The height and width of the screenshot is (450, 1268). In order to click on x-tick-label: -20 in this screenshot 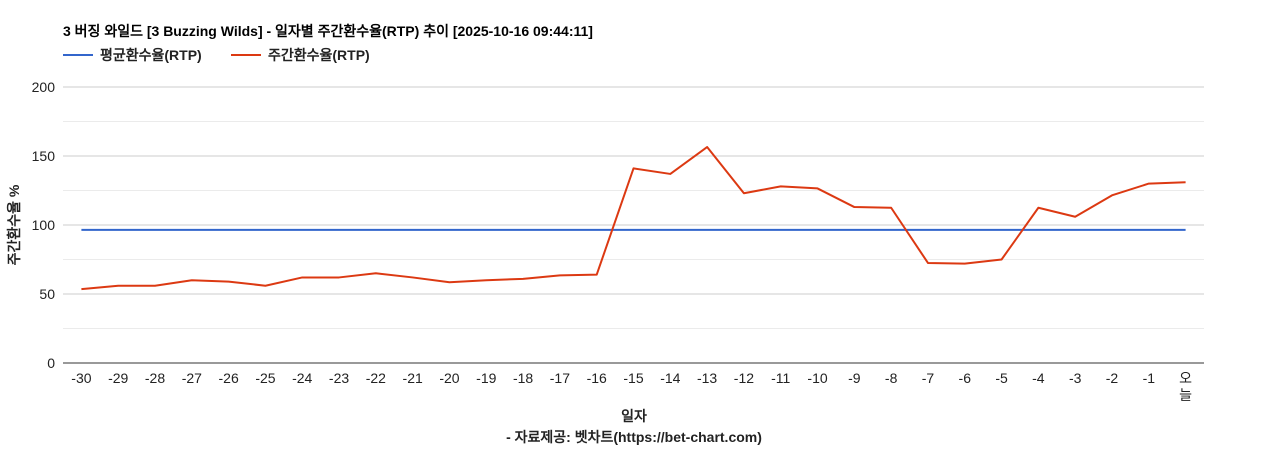, I will do `click(449, 378)`.